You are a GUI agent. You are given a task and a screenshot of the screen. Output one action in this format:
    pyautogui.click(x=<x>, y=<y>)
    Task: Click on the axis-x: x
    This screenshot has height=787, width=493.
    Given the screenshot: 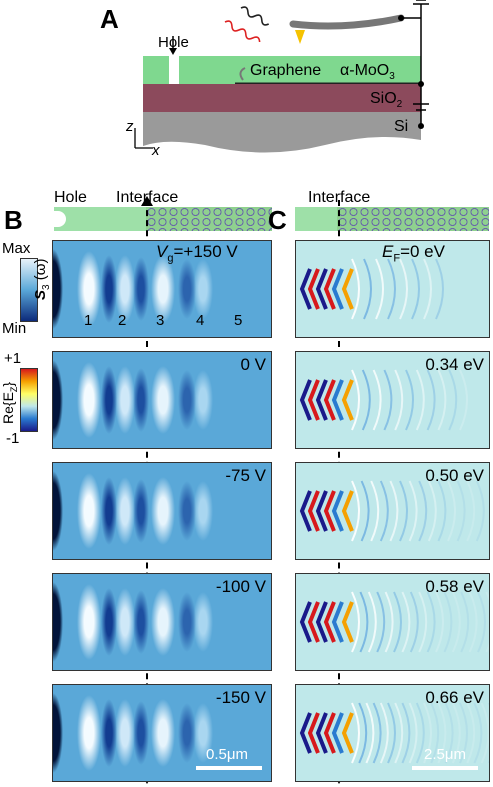 What is the action you would take?
    pyautogui.click(x=156, y=150)
    